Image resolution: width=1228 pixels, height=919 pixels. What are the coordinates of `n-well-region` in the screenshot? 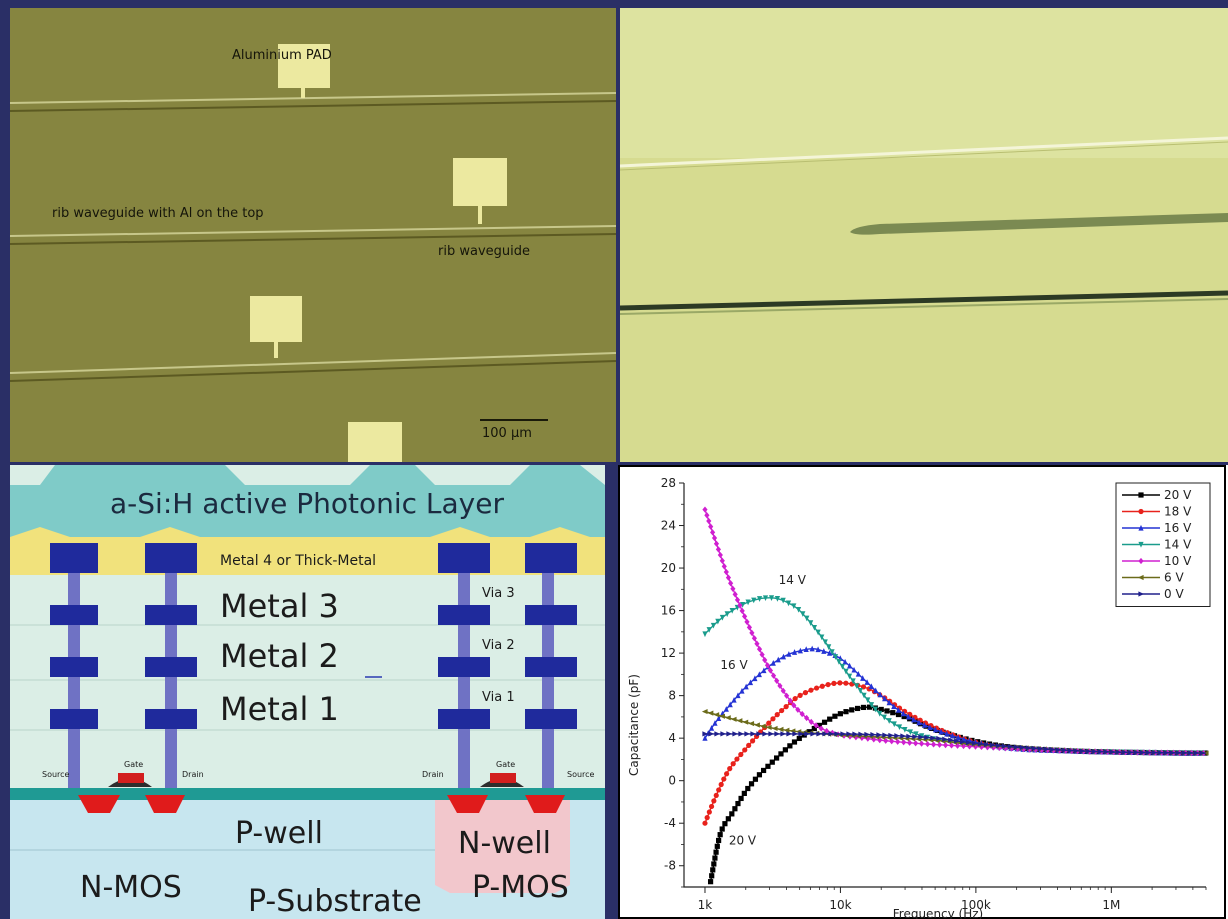 It's located at (502, 846).